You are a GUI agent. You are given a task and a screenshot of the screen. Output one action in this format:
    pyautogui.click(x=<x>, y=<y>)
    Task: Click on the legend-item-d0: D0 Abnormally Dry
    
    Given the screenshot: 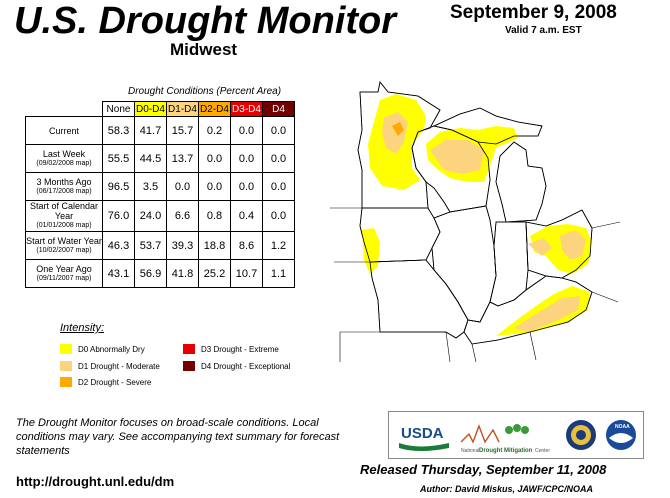 What is the action you would take?
    pyautogui.click(x=102, y=349)
    